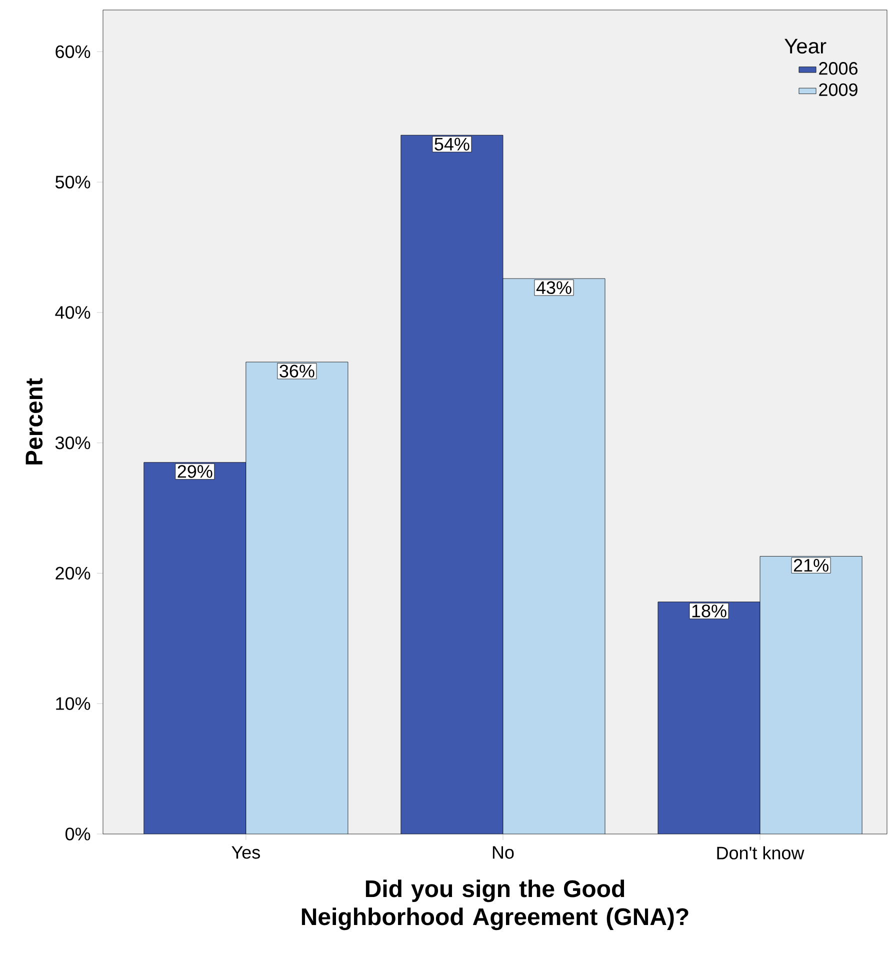 The image size is (890, 956). I want to click on y-tick-label: 50%, so click(72, 182).